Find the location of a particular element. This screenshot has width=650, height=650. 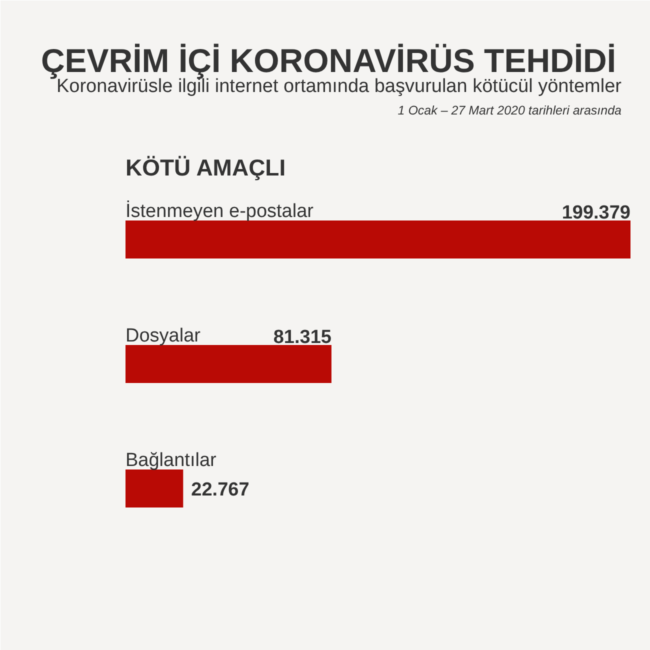

y-tick-label: İstenmeyen e-postalar is located at coordinates (220, 211).